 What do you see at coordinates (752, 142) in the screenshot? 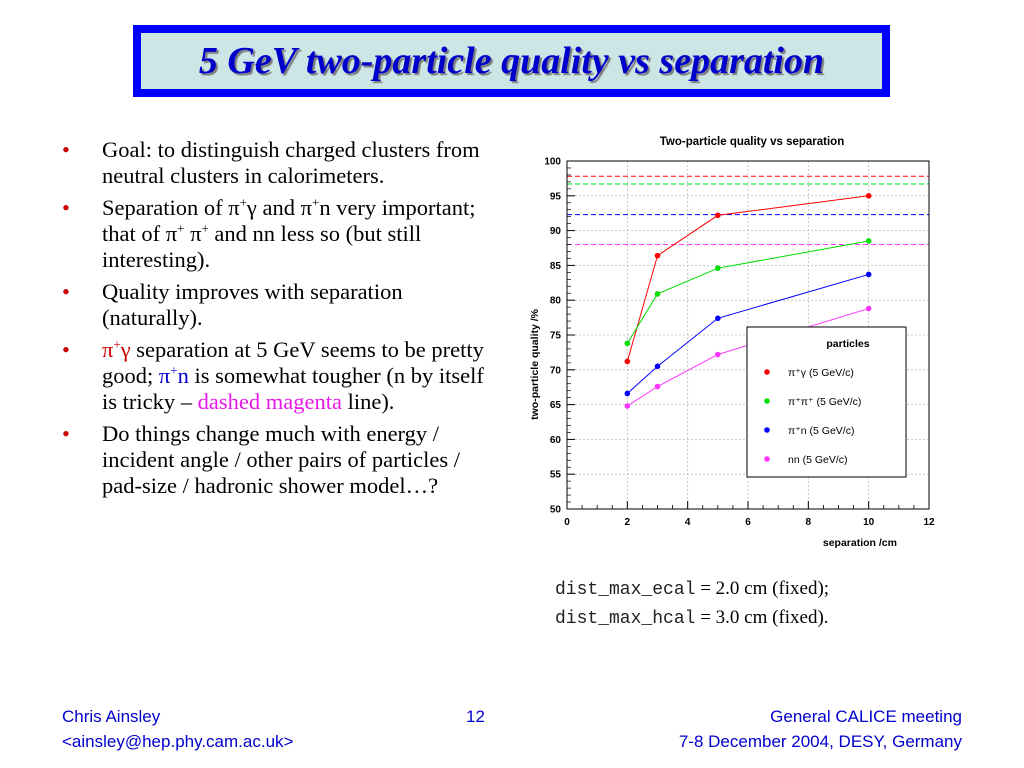
I see `chart-title: Two-particle quality vs separation` at bounding box center [752, 142].